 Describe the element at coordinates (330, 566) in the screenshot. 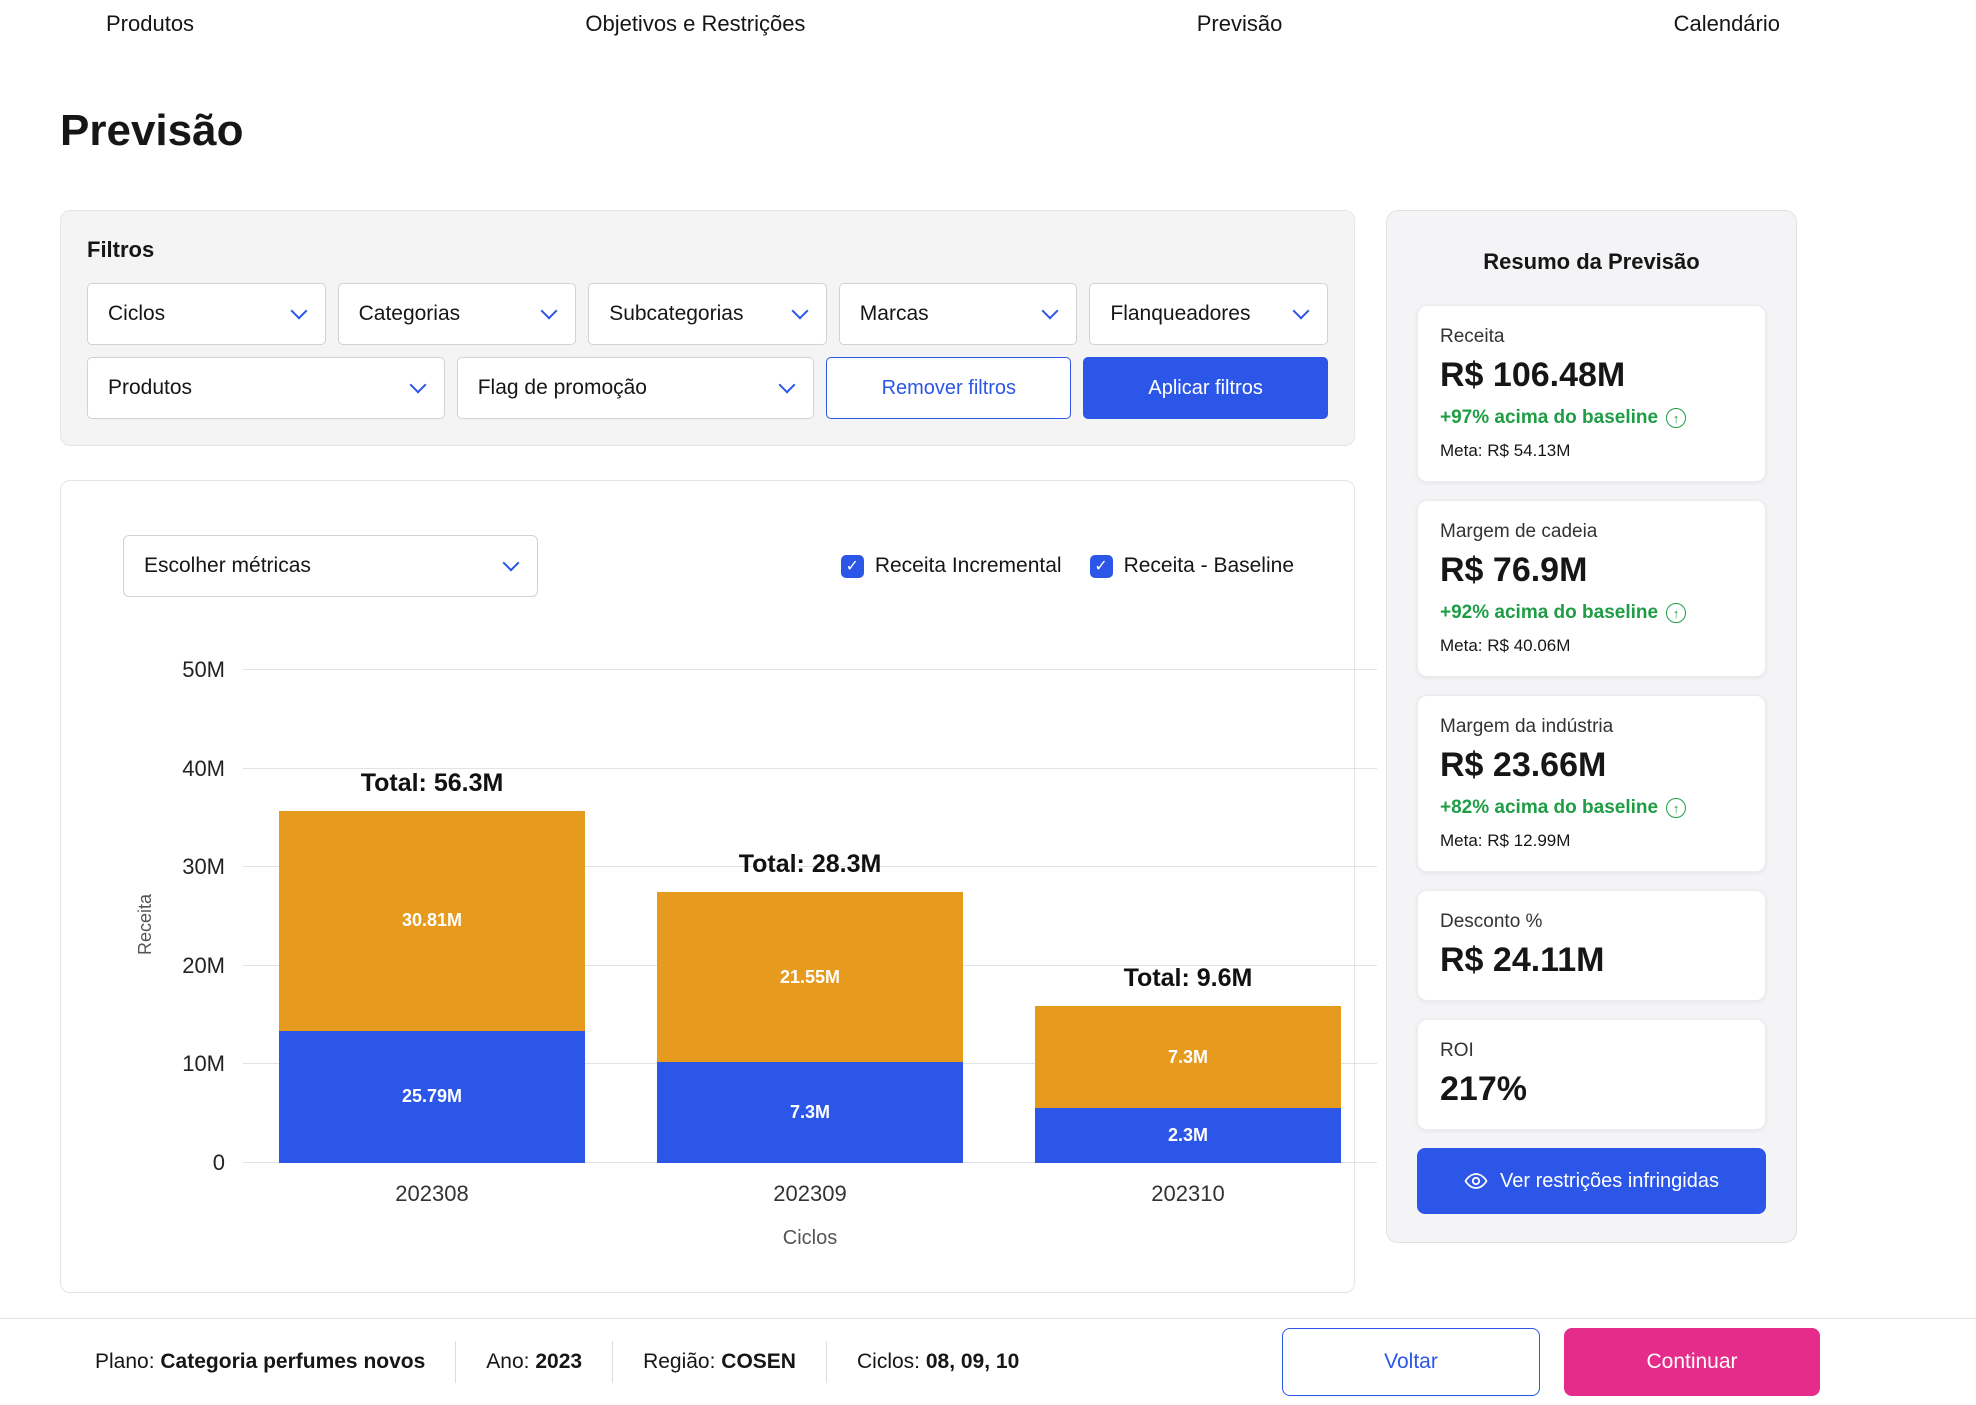

I see `metrics-select: Escolher métricas` at that location.